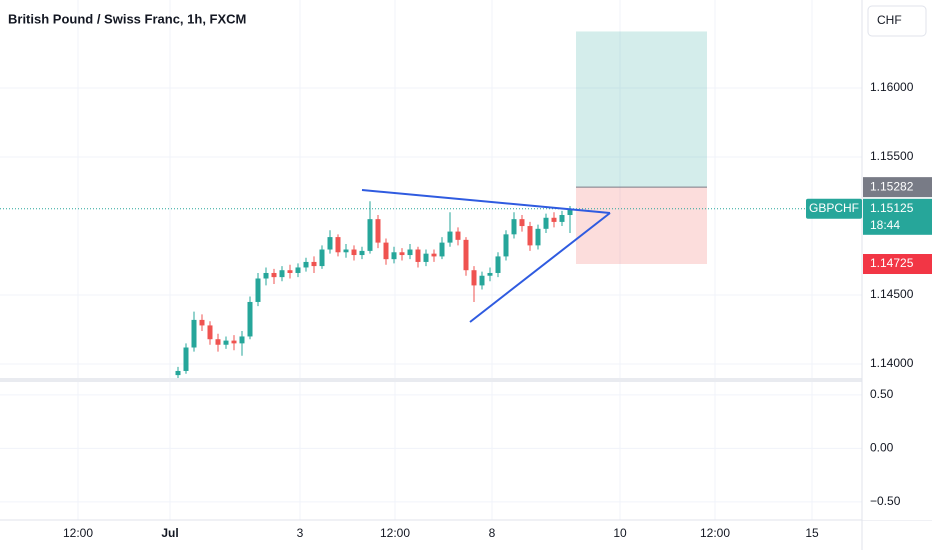 This screenshot has height=550, width=932. Describe the element at coordinates (892, 294) in the screenshot. I see `y-tick-label: 1.14500` at that location.